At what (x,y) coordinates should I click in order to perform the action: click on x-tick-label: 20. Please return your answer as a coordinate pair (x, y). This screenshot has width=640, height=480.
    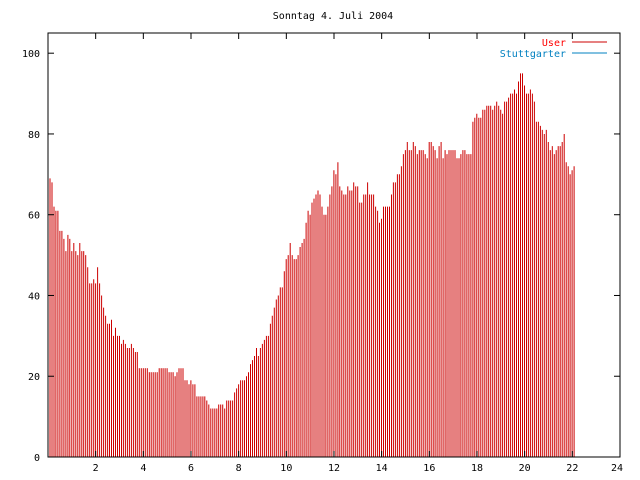
    Looking at the image, I should click on (525, 468).